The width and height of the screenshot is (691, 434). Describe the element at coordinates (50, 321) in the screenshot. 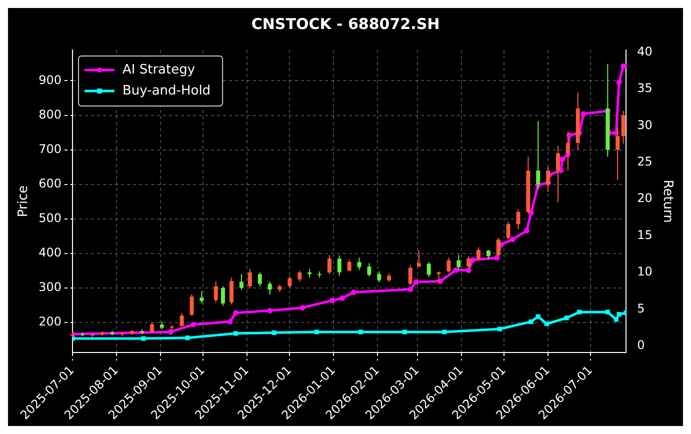

I see `y-tick-label: 200` at that location.